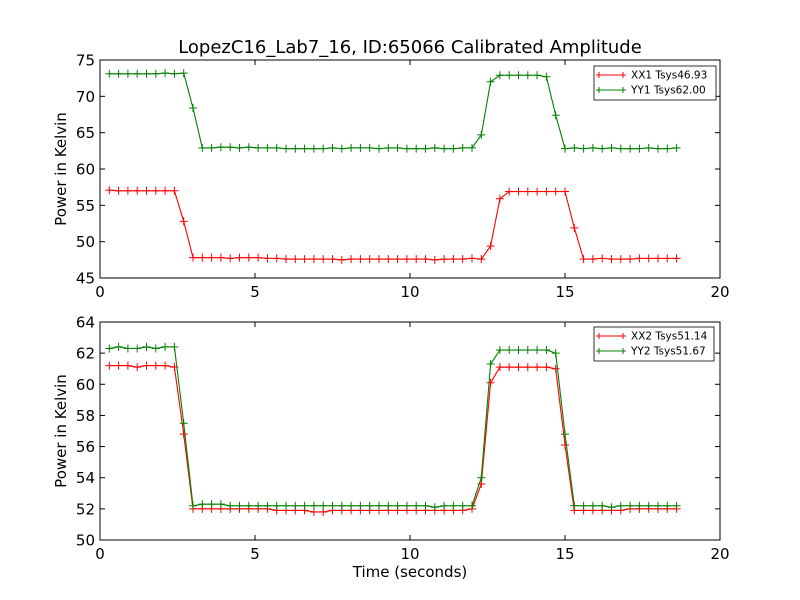 This screenshot has height=600, width=800. Describe the element at coordinates (61, 169) in the screenshot. I see `y-axis-label: Power in Kelvin` at that location.